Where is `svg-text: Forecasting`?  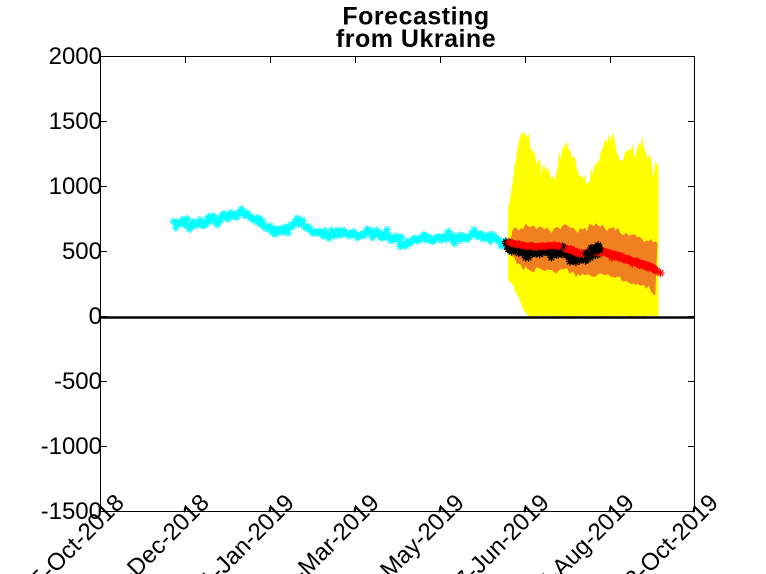 svg-text: Forecasting is located at coordinates (415, 17).